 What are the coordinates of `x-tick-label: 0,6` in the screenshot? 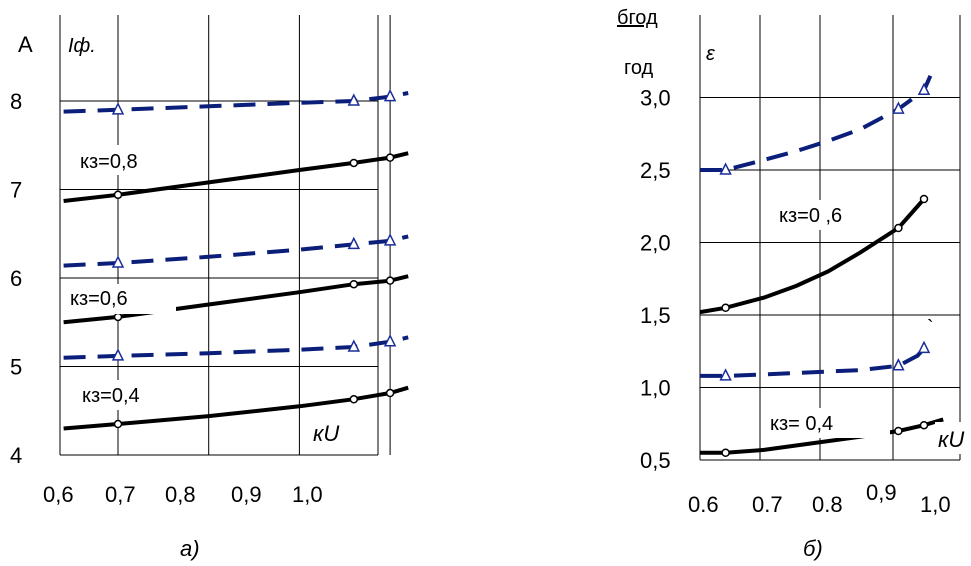 It's located at (58, 494).